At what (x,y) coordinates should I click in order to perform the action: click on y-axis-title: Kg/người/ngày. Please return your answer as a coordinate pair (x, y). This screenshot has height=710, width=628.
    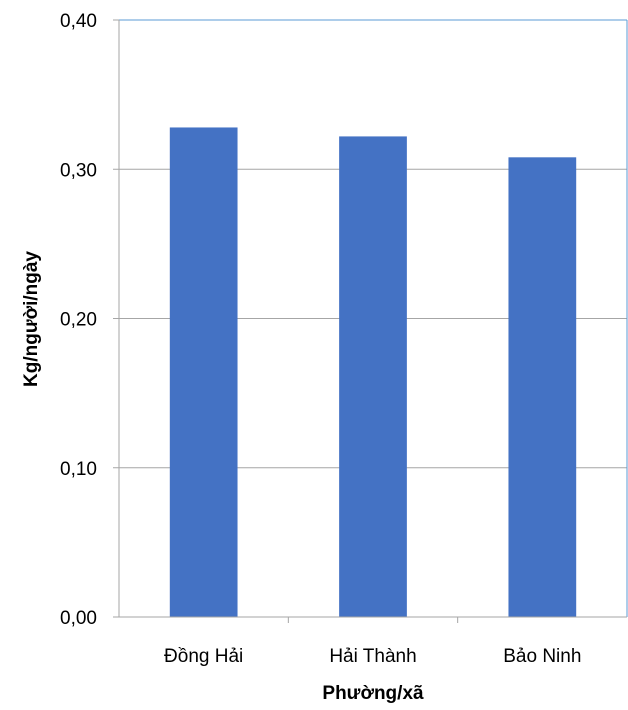
    Looking at the image, I should click on (31, 319).